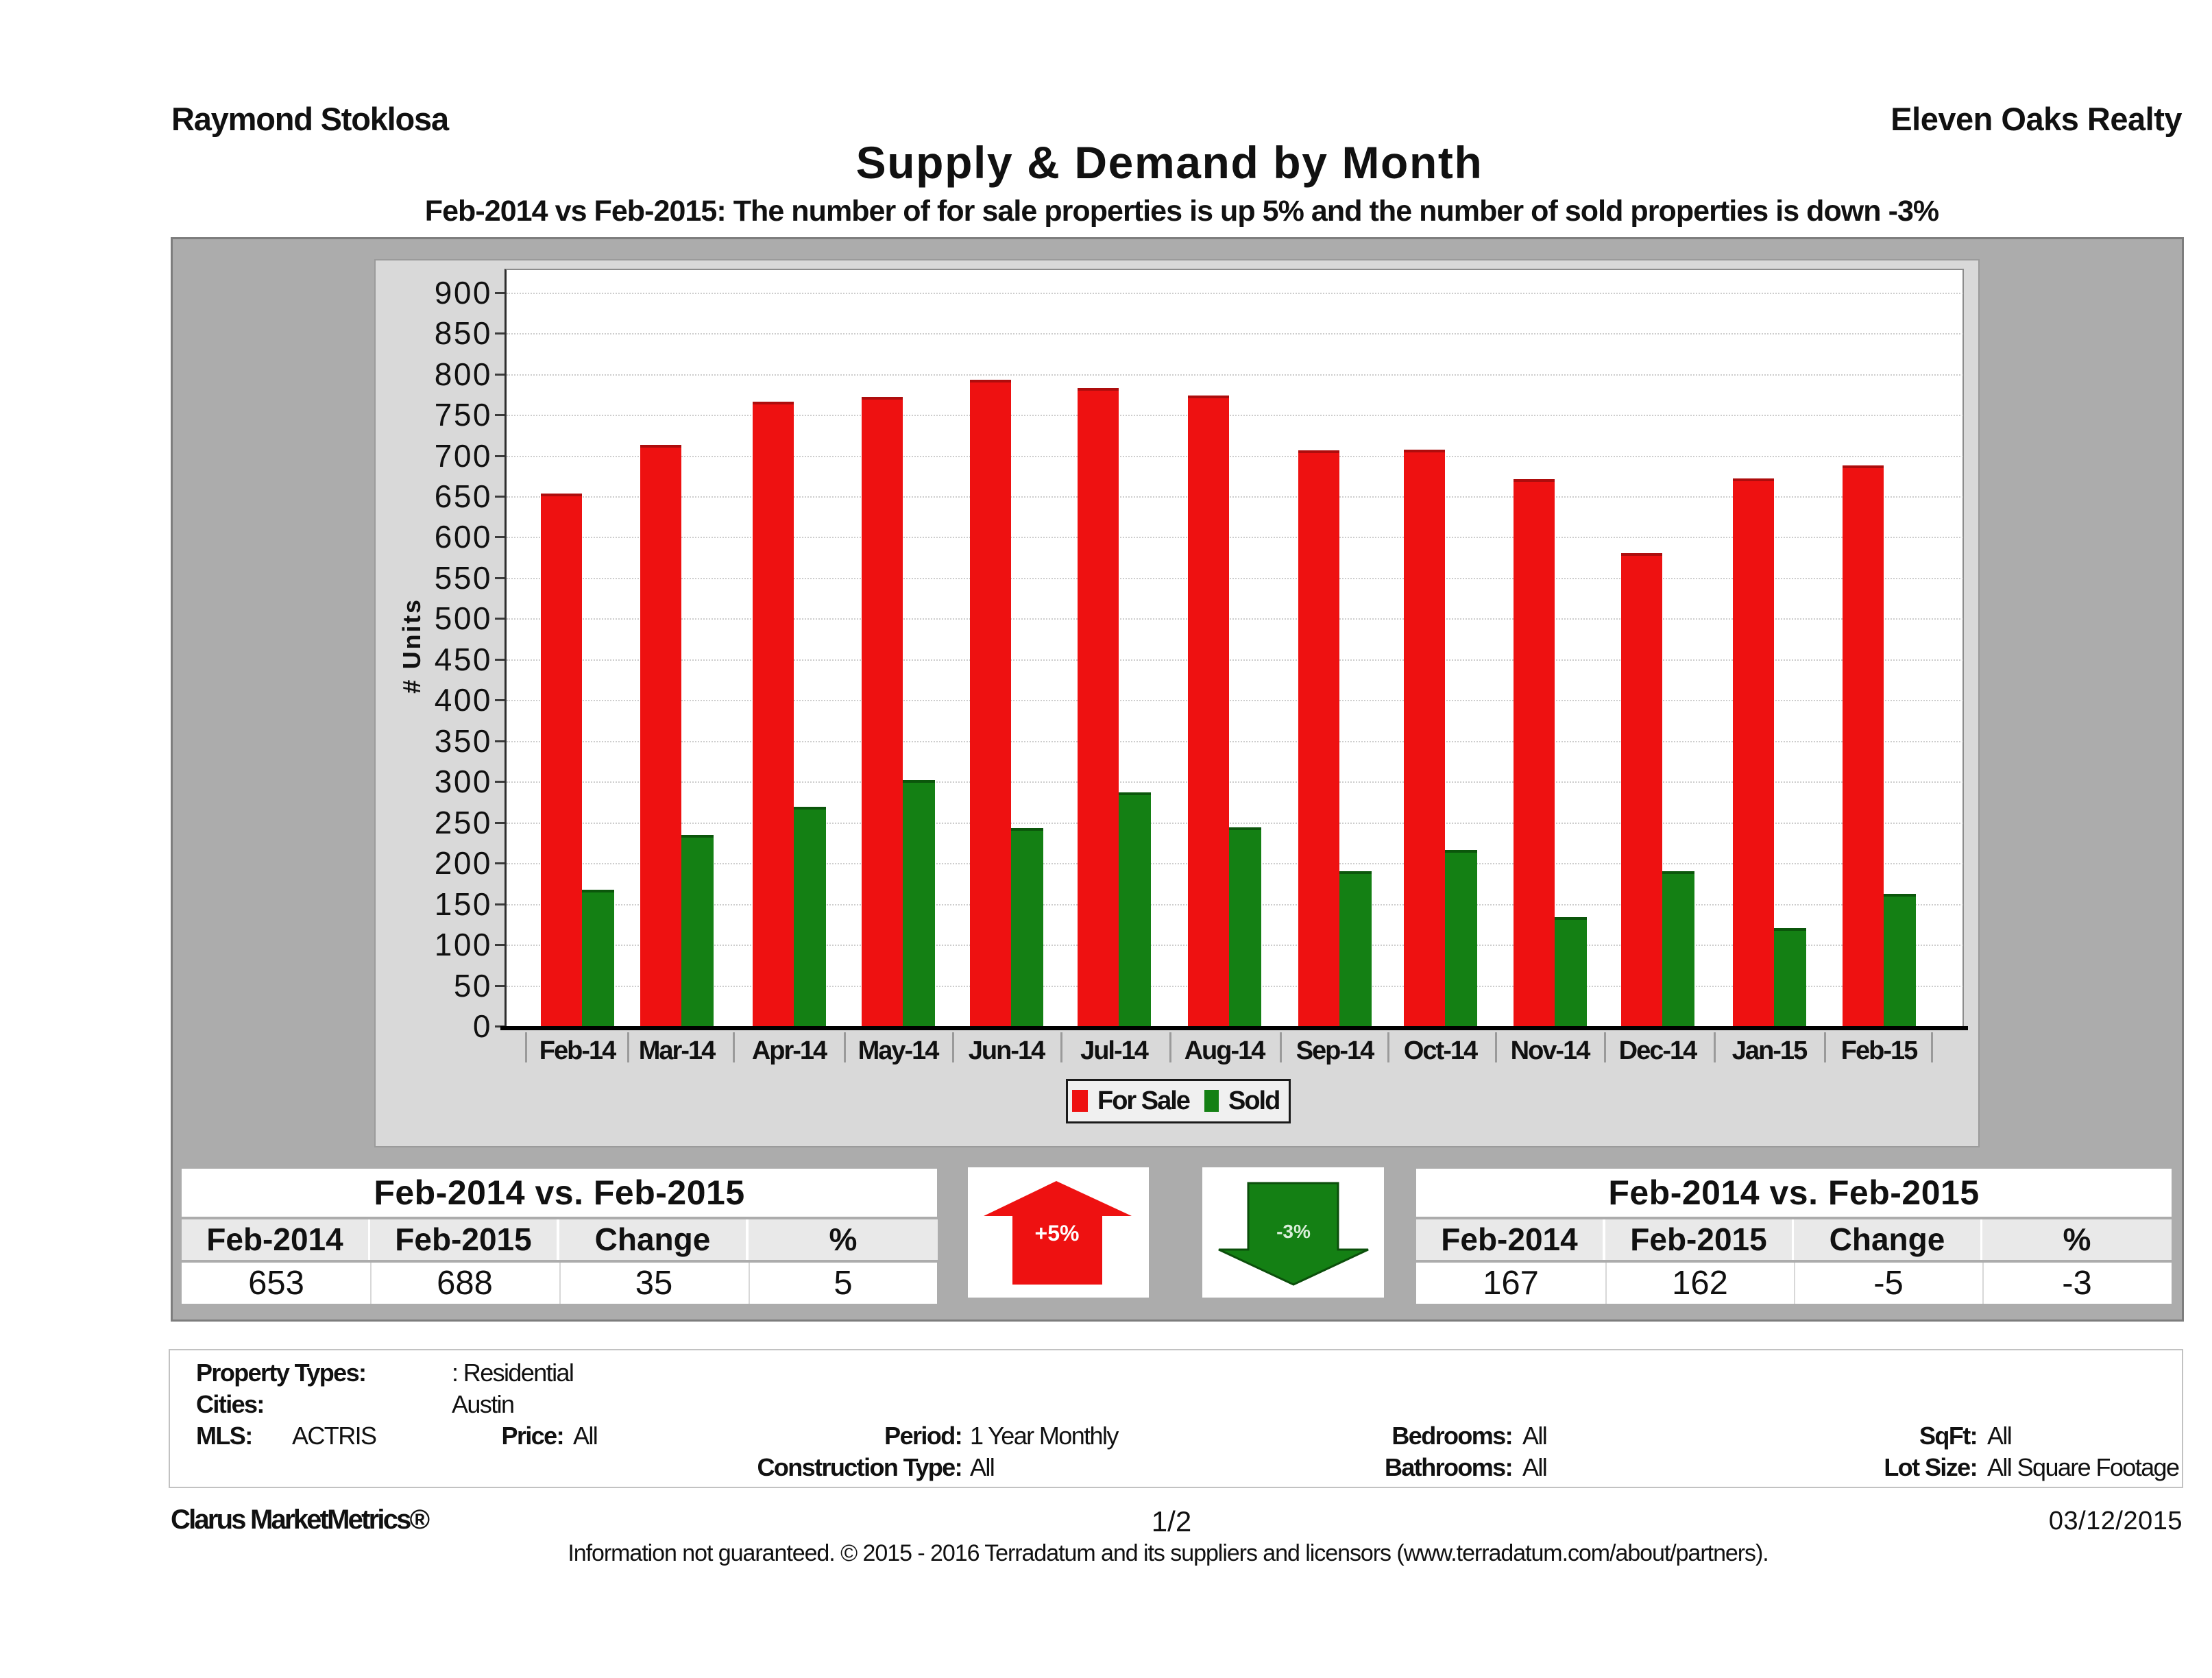 The width and height of the screenshot is (2212, 1678). What do you see at coordinates (1057, 1233) in the screenshot?
I see `svg-text: +5%` at bounding box center [1057, 1233].